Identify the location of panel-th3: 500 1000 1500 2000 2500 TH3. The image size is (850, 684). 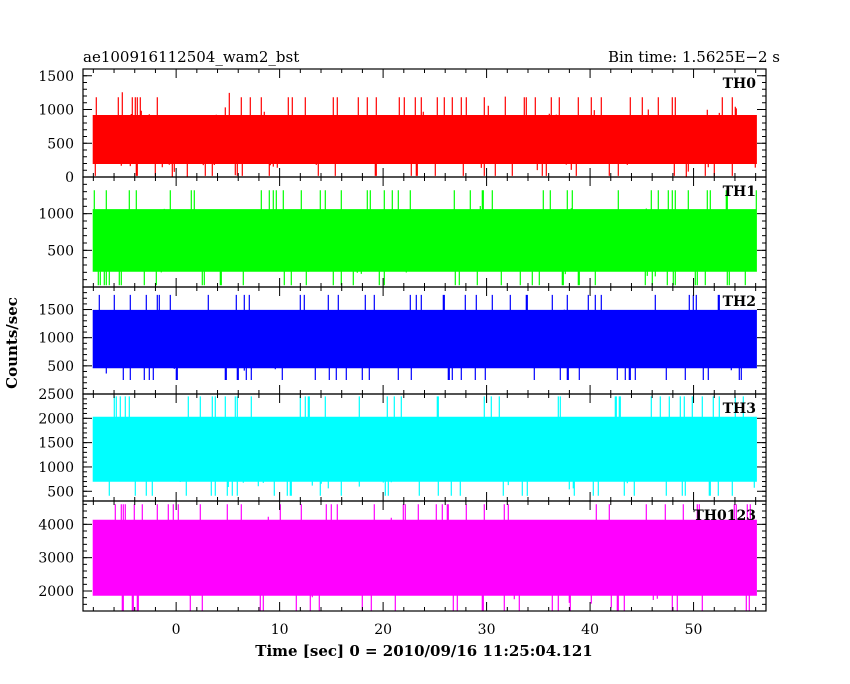
(402, 444).